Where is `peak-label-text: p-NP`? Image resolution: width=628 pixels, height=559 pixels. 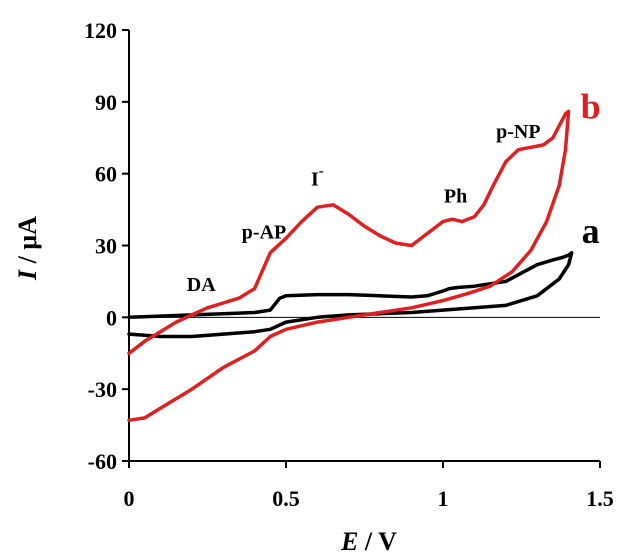
peak-label-text: p-NP is located at coordinates (518, 132).